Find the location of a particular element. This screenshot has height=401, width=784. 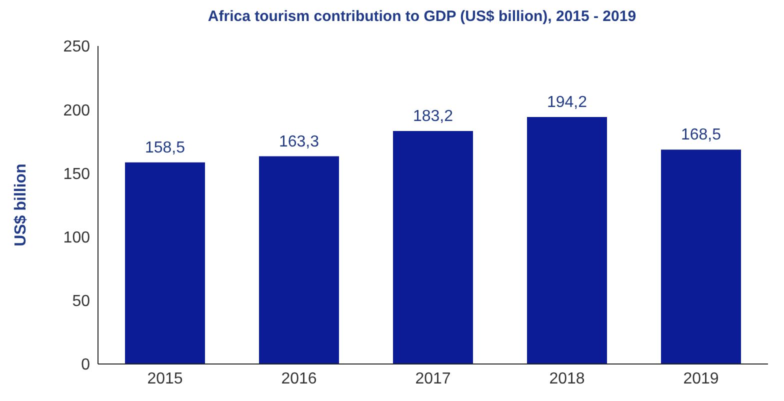

data-label: 168,5 is located at coordinates (701, 135).